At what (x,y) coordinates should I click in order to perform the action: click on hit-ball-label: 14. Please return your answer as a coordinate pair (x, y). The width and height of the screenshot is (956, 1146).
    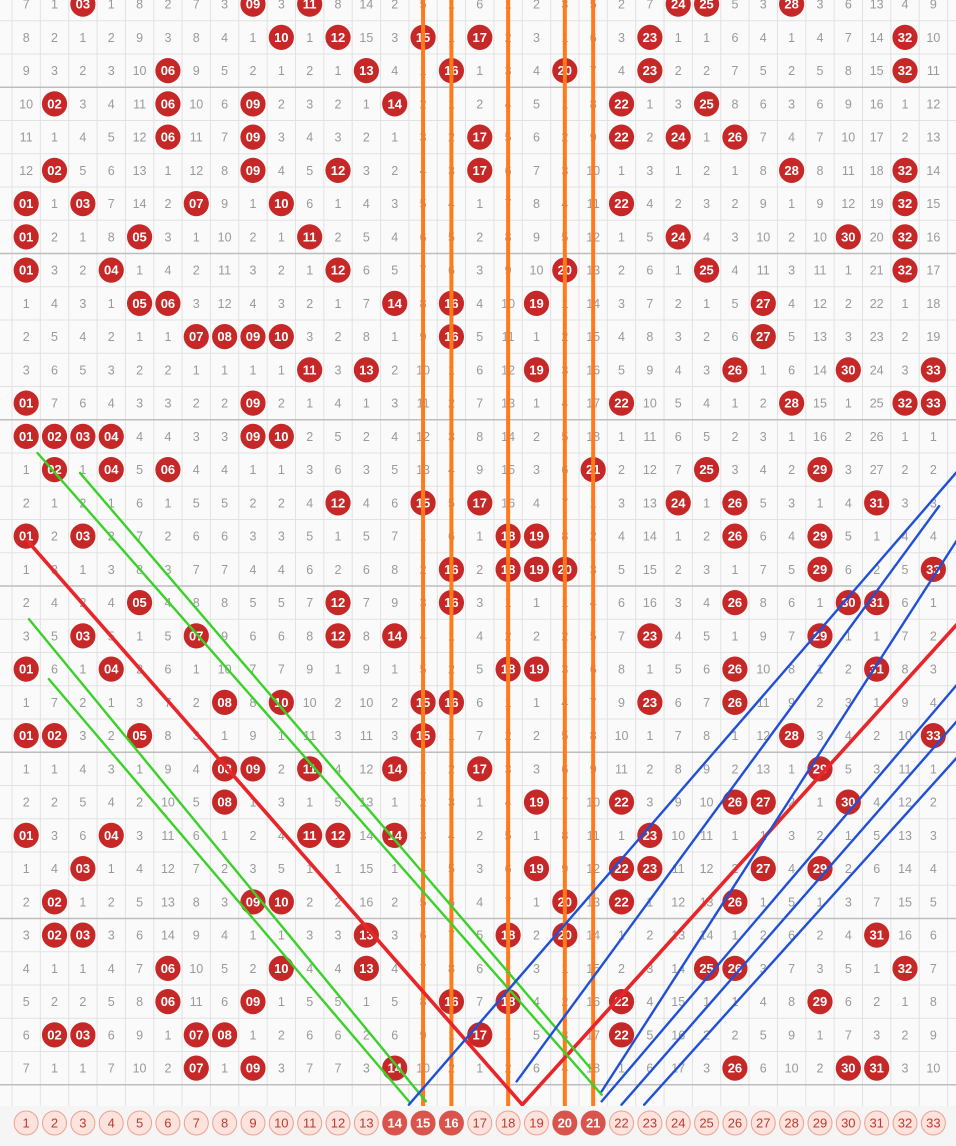
    Looking at the image, I should click on (394, 635).